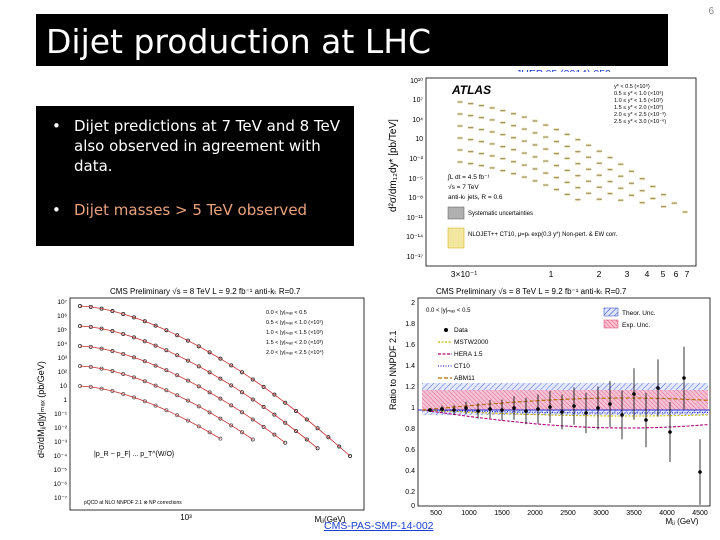 The image size is (720, 540). I want to click on atlas-y-tick: 10⁻², so click(416, 159).